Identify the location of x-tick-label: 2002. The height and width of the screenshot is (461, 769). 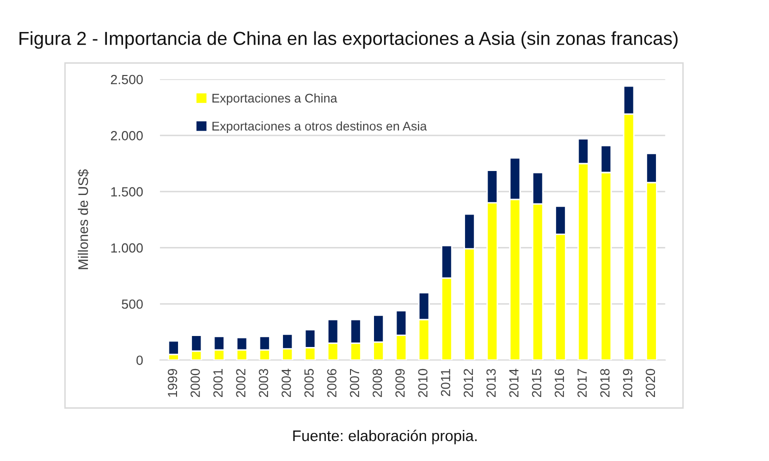
(241, 383).